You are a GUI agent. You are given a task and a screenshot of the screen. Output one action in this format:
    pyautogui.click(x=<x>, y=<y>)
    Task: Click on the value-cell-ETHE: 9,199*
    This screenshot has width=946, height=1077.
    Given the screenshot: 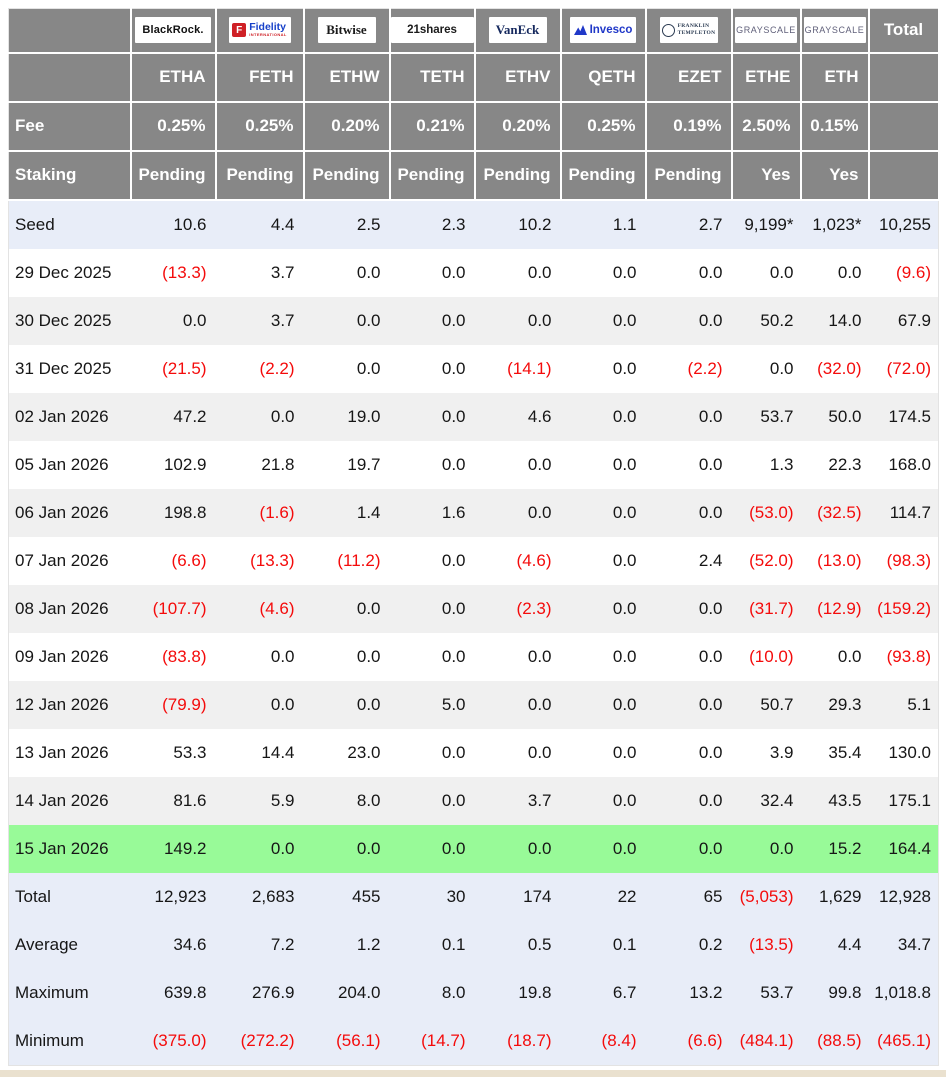 What is the action you would take?
    pyautogui.click(x=766, y=224)
    